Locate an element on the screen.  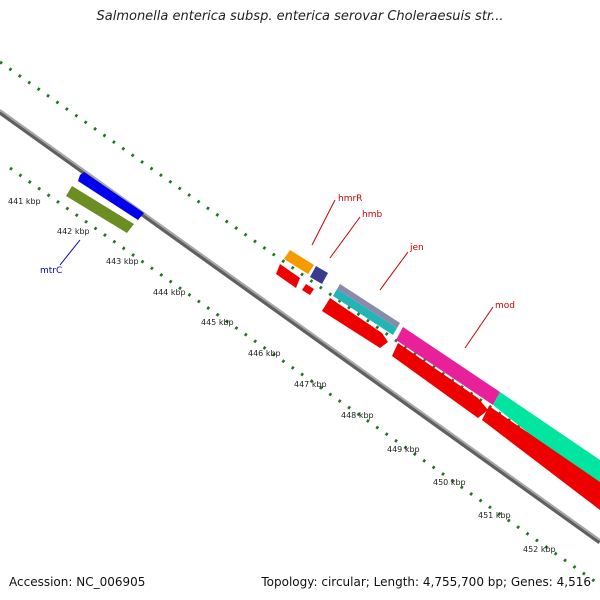
scale-label-446: 446 kbp is located at coordinates (264, 353).